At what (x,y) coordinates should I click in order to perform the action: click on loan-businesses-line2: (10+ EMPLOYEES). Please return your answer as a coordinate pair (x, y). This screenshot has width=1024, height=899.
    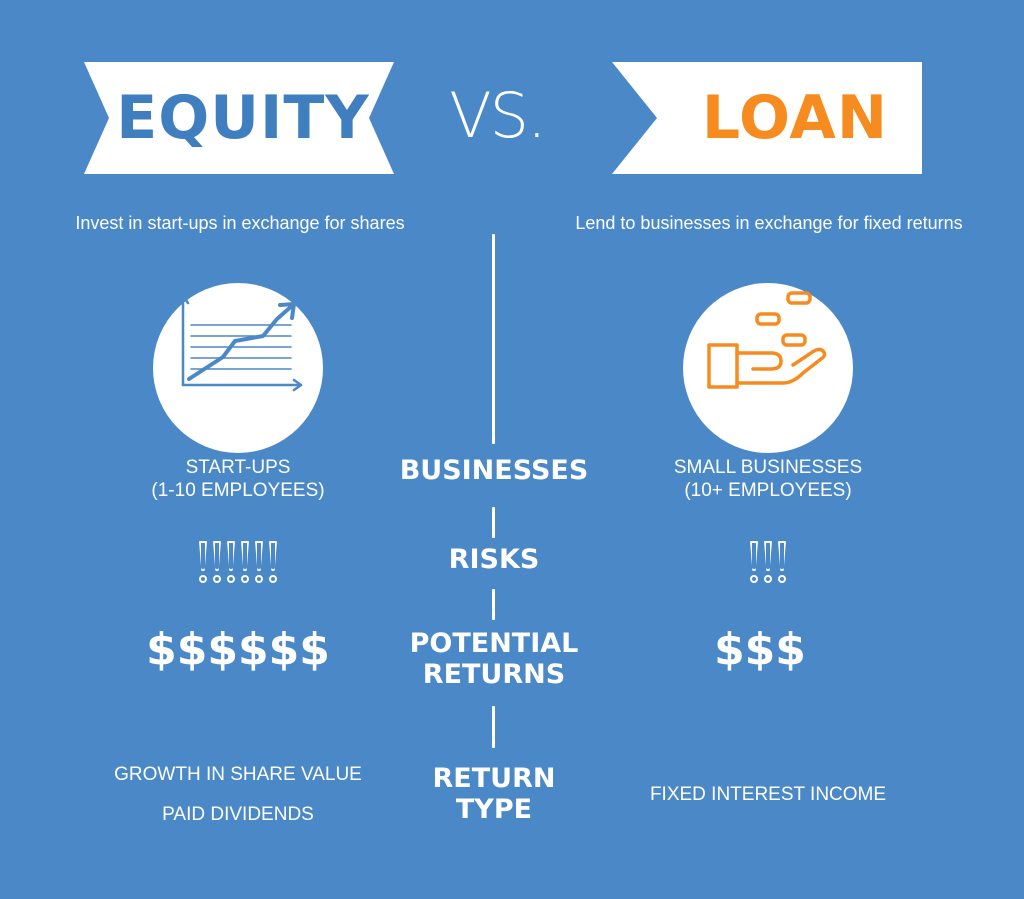
    Looking at the image, I should click on (768, 490).